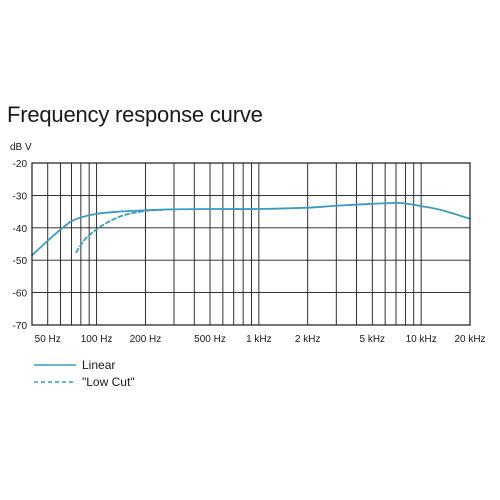 The width and height of the screenshot is (500, 500). I want to click on series-line-linear, so click(251, 229).